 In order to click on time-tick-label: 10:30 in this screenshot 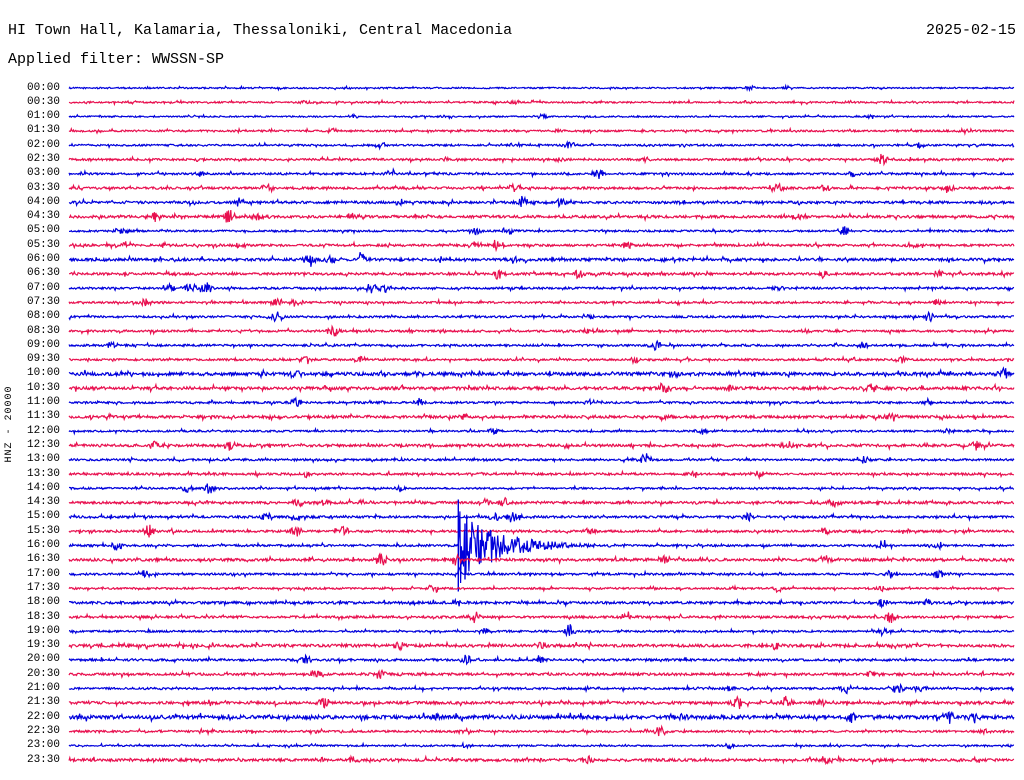, I will do `click(43, 387)`.